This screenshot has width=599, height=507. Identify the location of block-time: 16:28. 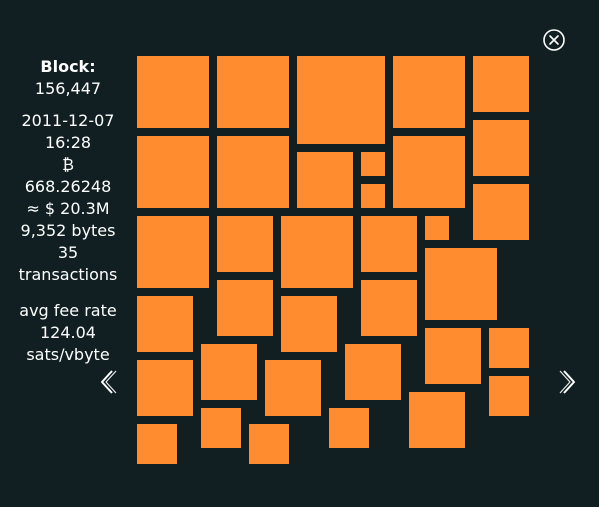
(68, 142).